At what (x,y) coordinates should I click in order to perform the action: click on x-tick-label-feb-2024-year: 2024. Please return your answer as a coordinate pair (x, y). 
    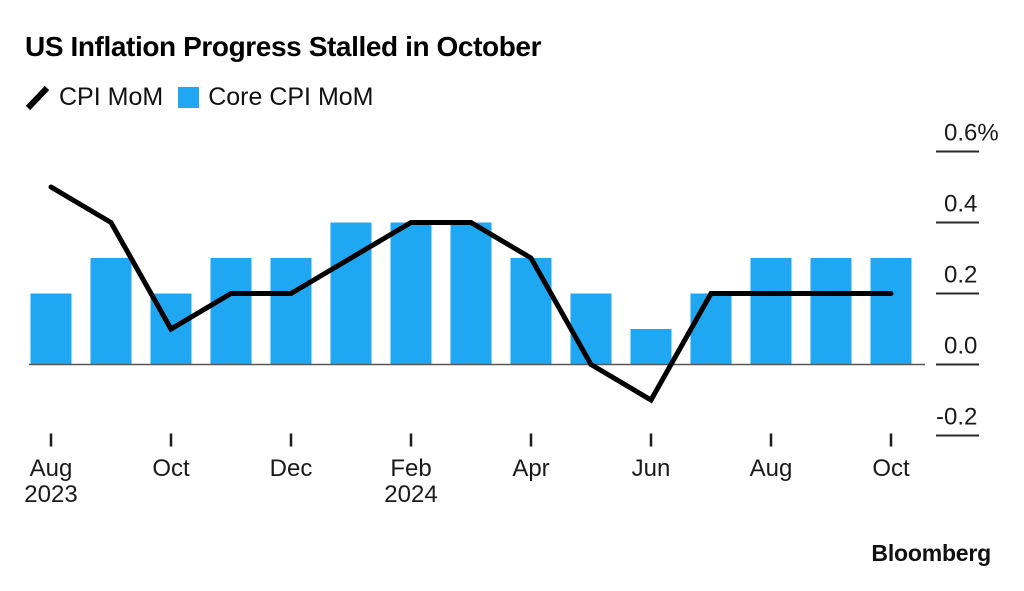
    Looking at the image, I should click on (410, 494).